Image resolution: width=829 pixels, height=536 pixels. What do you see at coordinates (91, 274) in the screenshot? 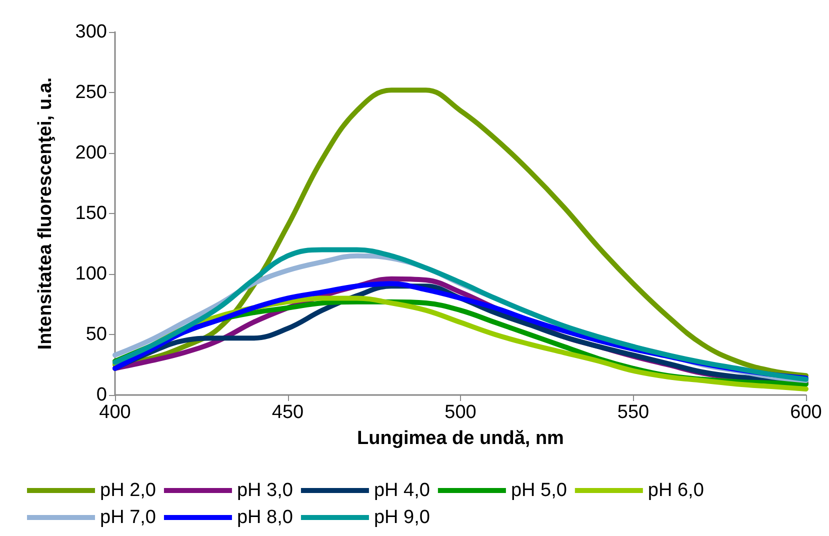
I see `y-tick-label: 100` at bounding box center [91, 274].